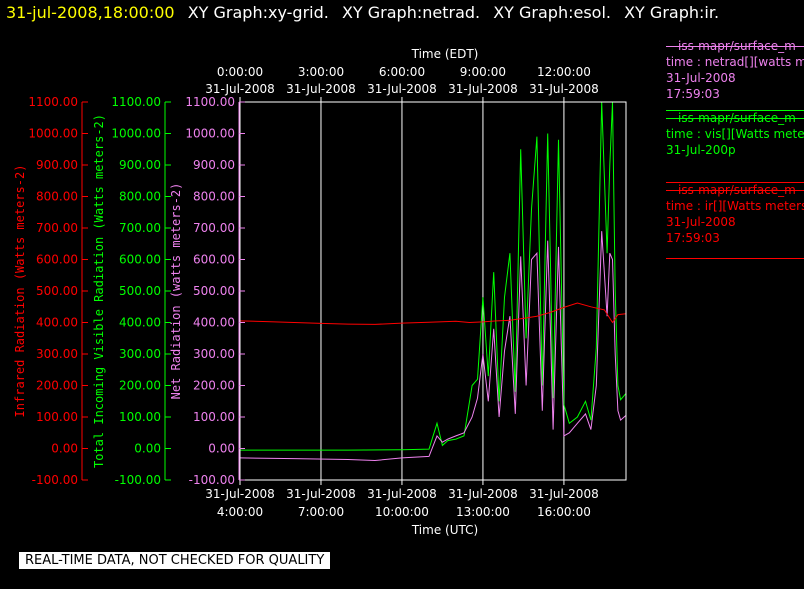 This screenshot has height=589, width=804. Describe the element at coordinates (214, 291) in the screenshot. I see `y-tick-label-netrad: 500.00` at that location.